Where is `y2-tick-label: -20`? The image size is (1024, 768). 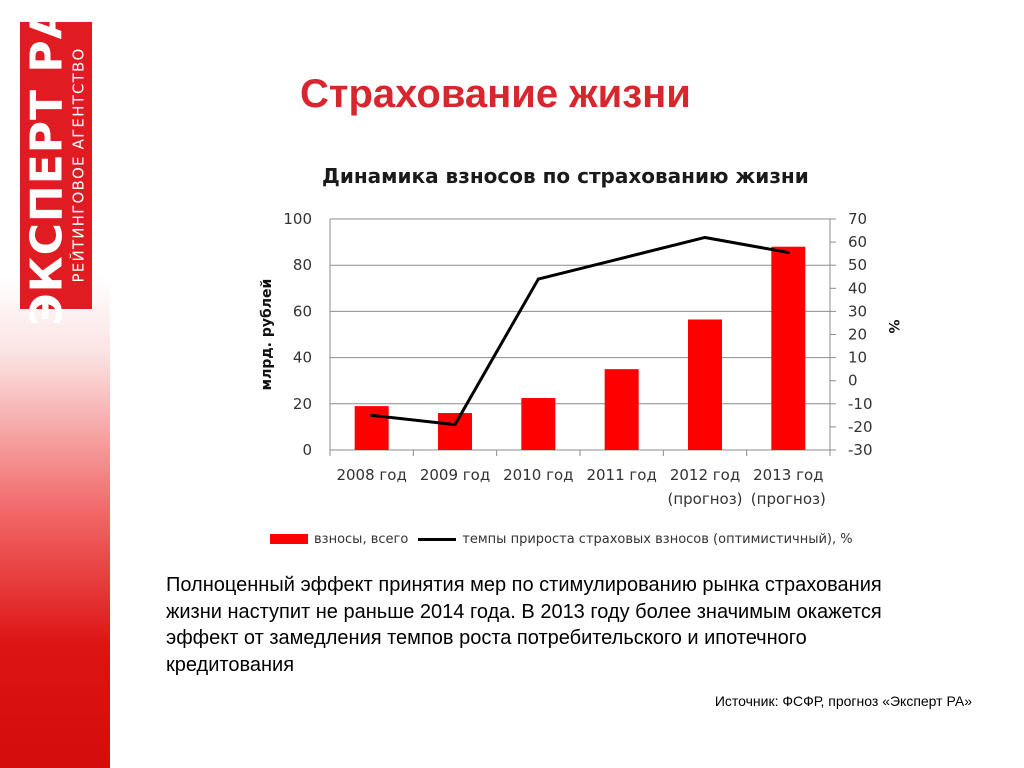
y2-tick-label: -20 is located at coordinates (860, 427).